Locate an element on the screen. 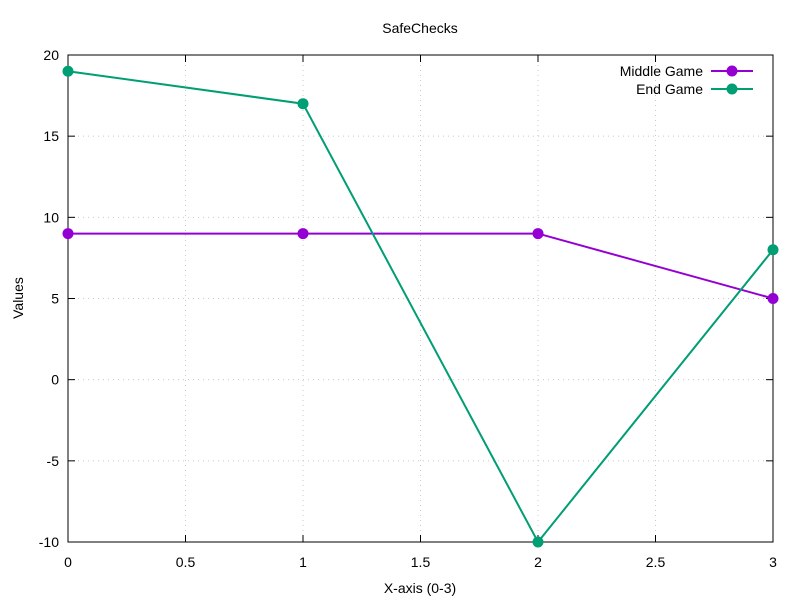  x-tick-label: 0.5 is located at coordinates (186, 562).